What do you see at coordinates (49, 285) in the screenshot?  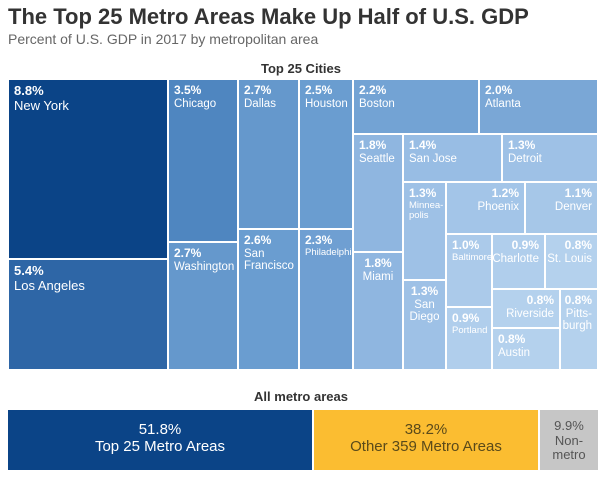 I see `treemap-label: Los Angeles` at bounding box center [49, 285].